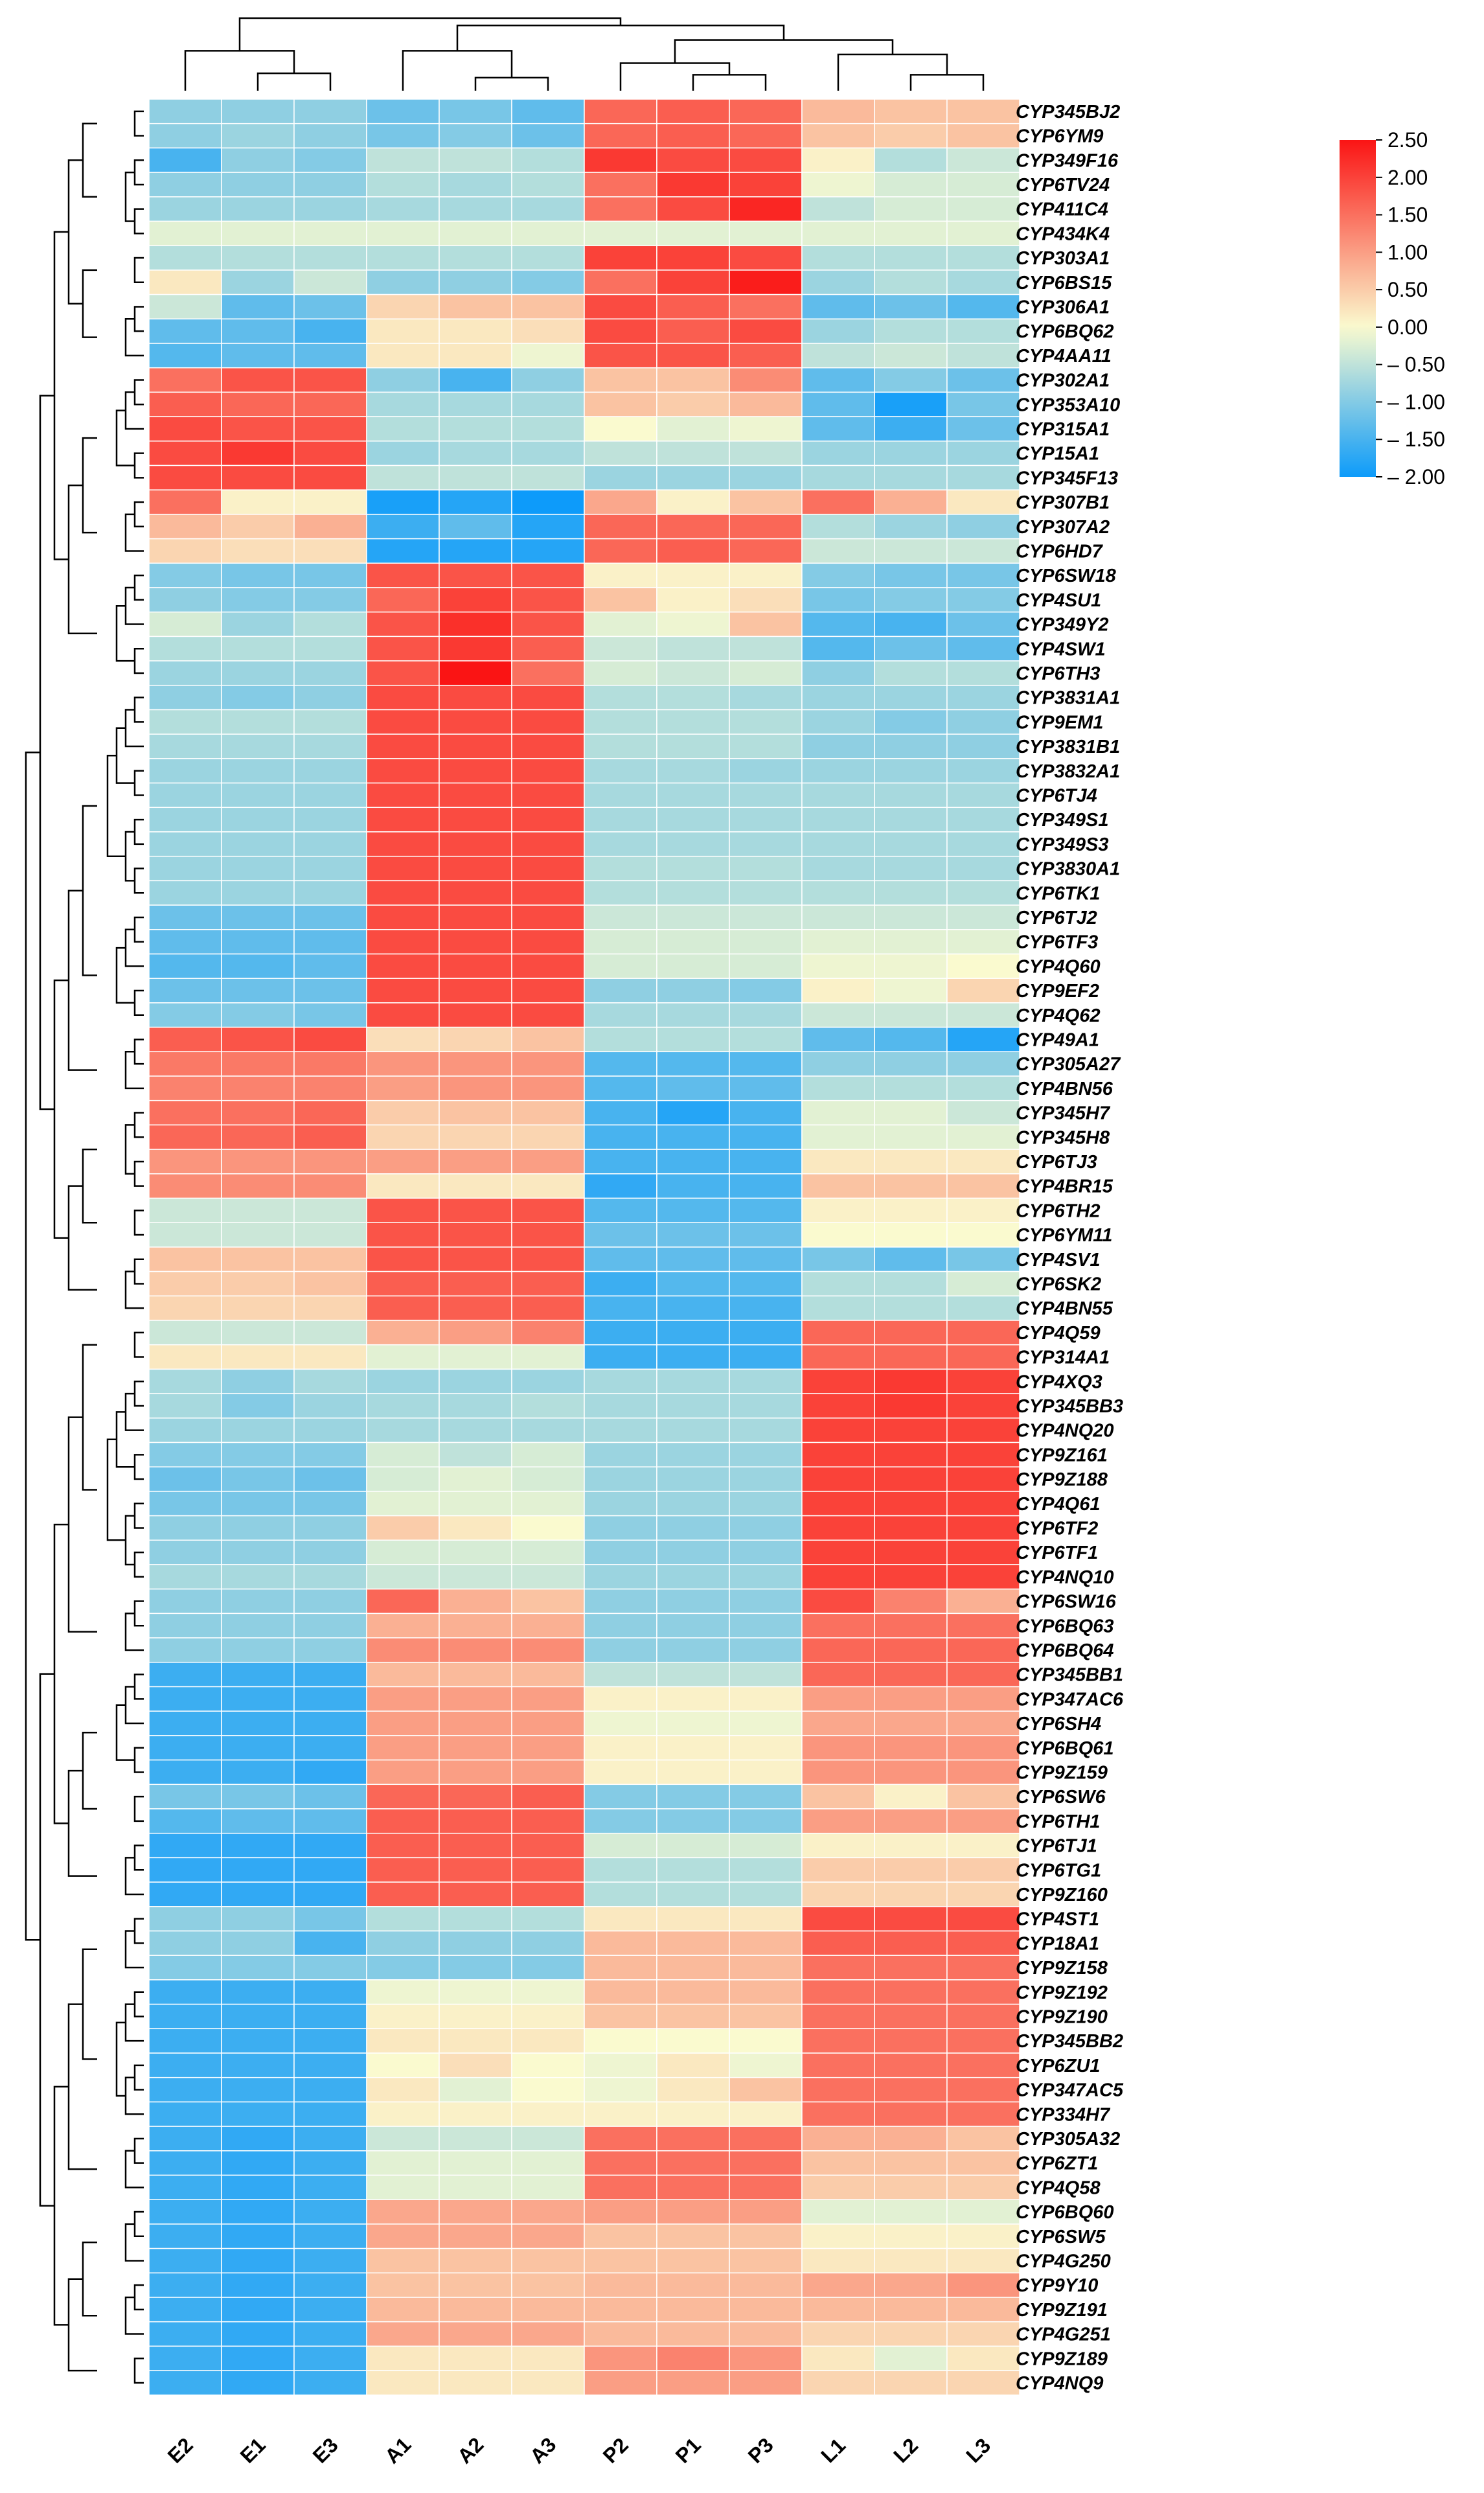 The width and height of the screenshot is (1484, 2493). I want to click on column-label: E1, so click(253, 2450).